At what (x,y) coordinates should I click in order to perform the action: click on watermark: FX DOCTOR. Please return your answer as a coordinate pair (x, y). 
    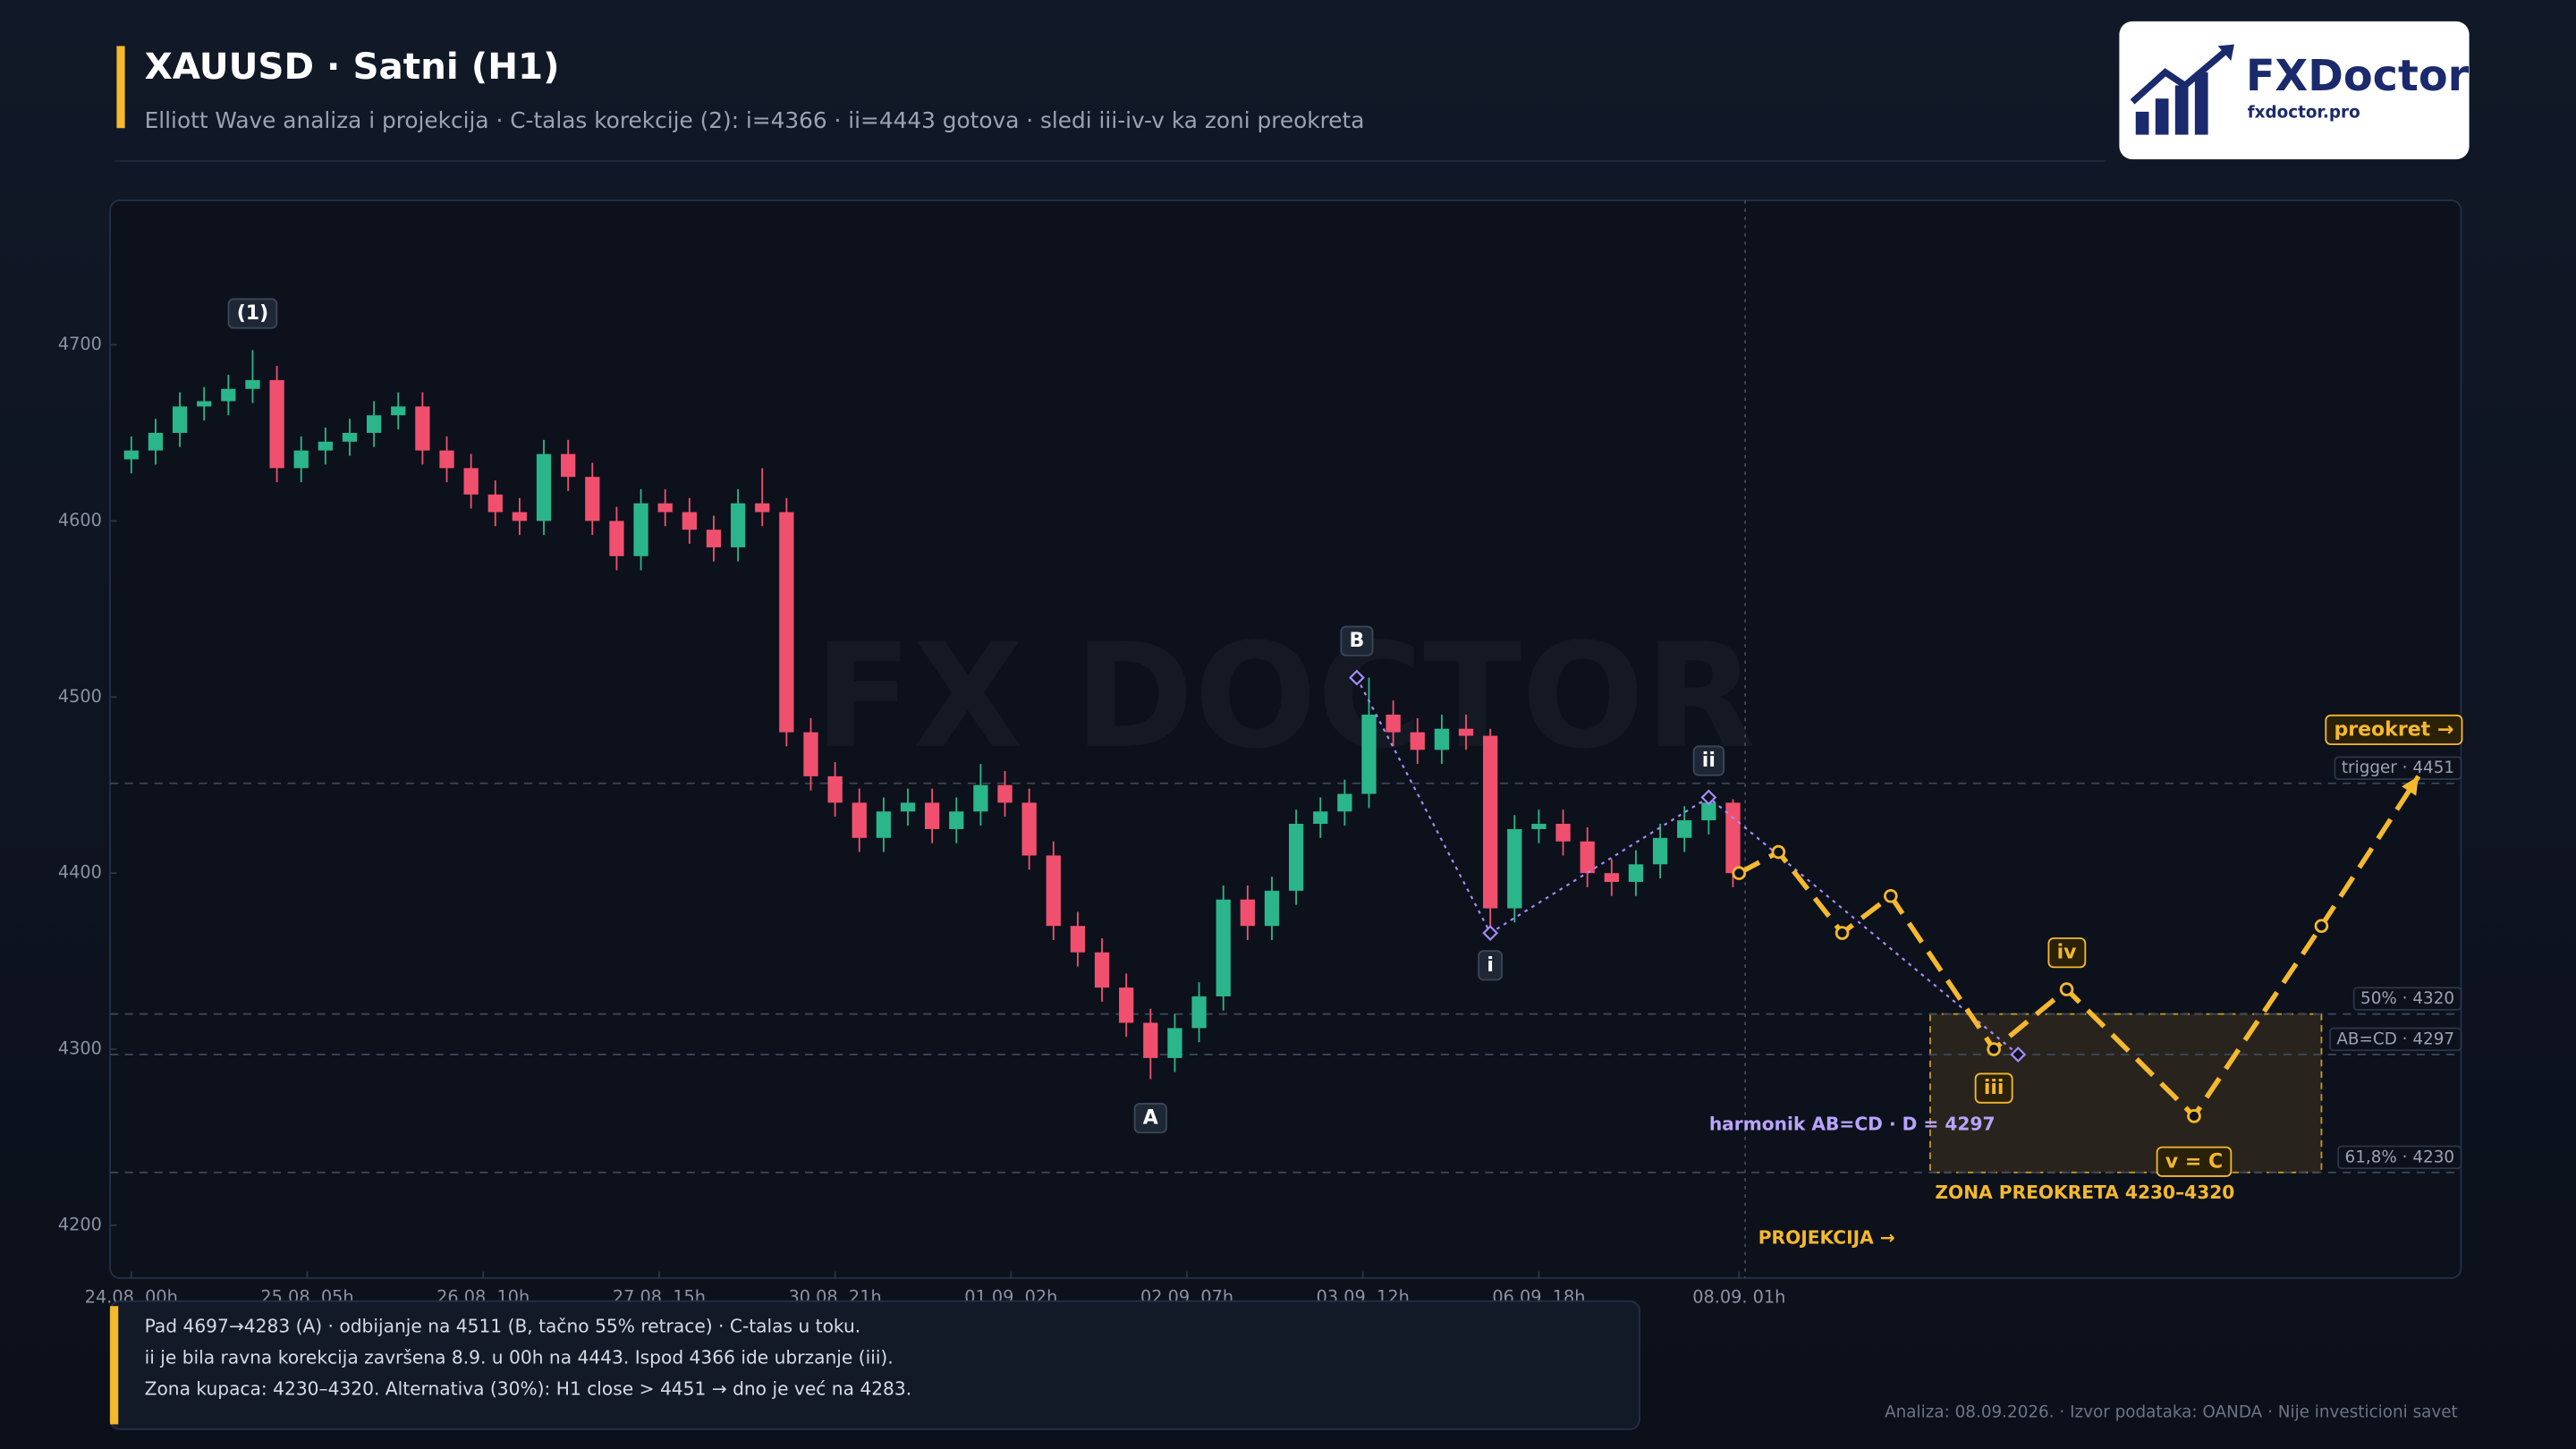
    Looking at the image, I should click on (1285, 697).